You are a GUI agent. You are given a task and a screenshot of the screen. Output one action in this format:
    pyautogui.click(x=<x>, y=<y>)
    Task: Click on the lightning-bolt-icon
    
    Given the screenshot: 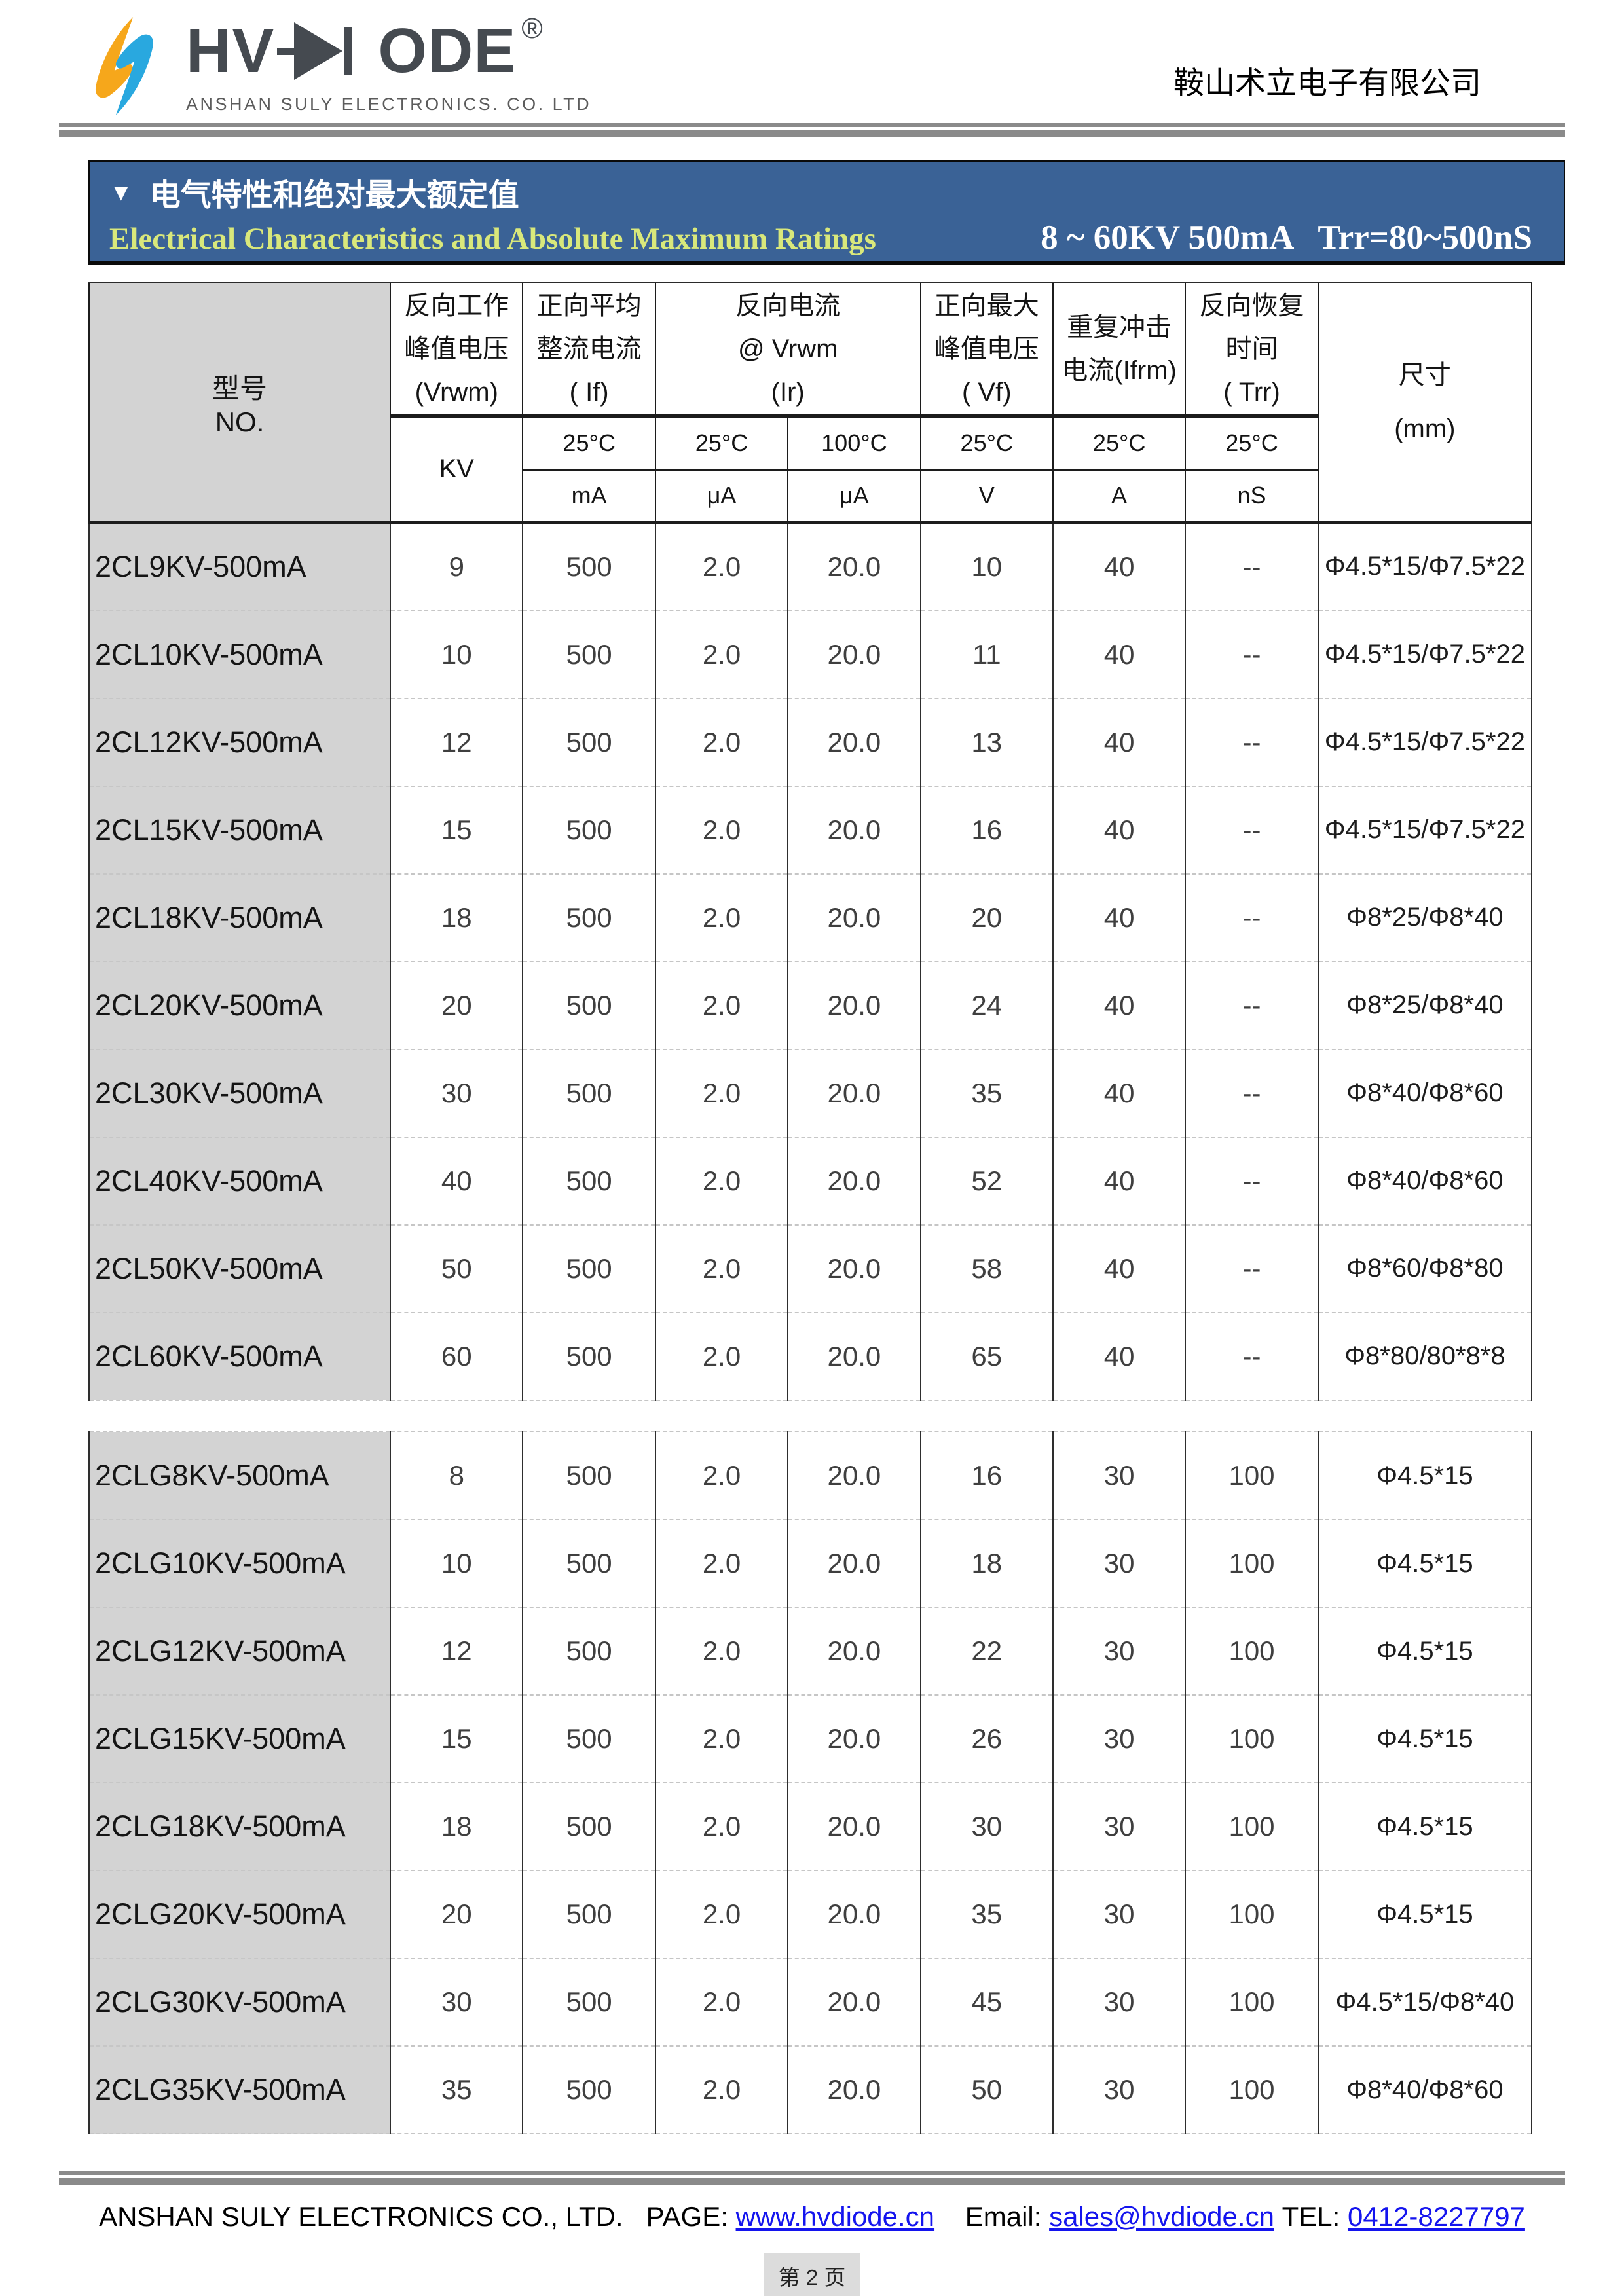 What is the action you would take?
    pyautogui.click(x=124, y=66)
    